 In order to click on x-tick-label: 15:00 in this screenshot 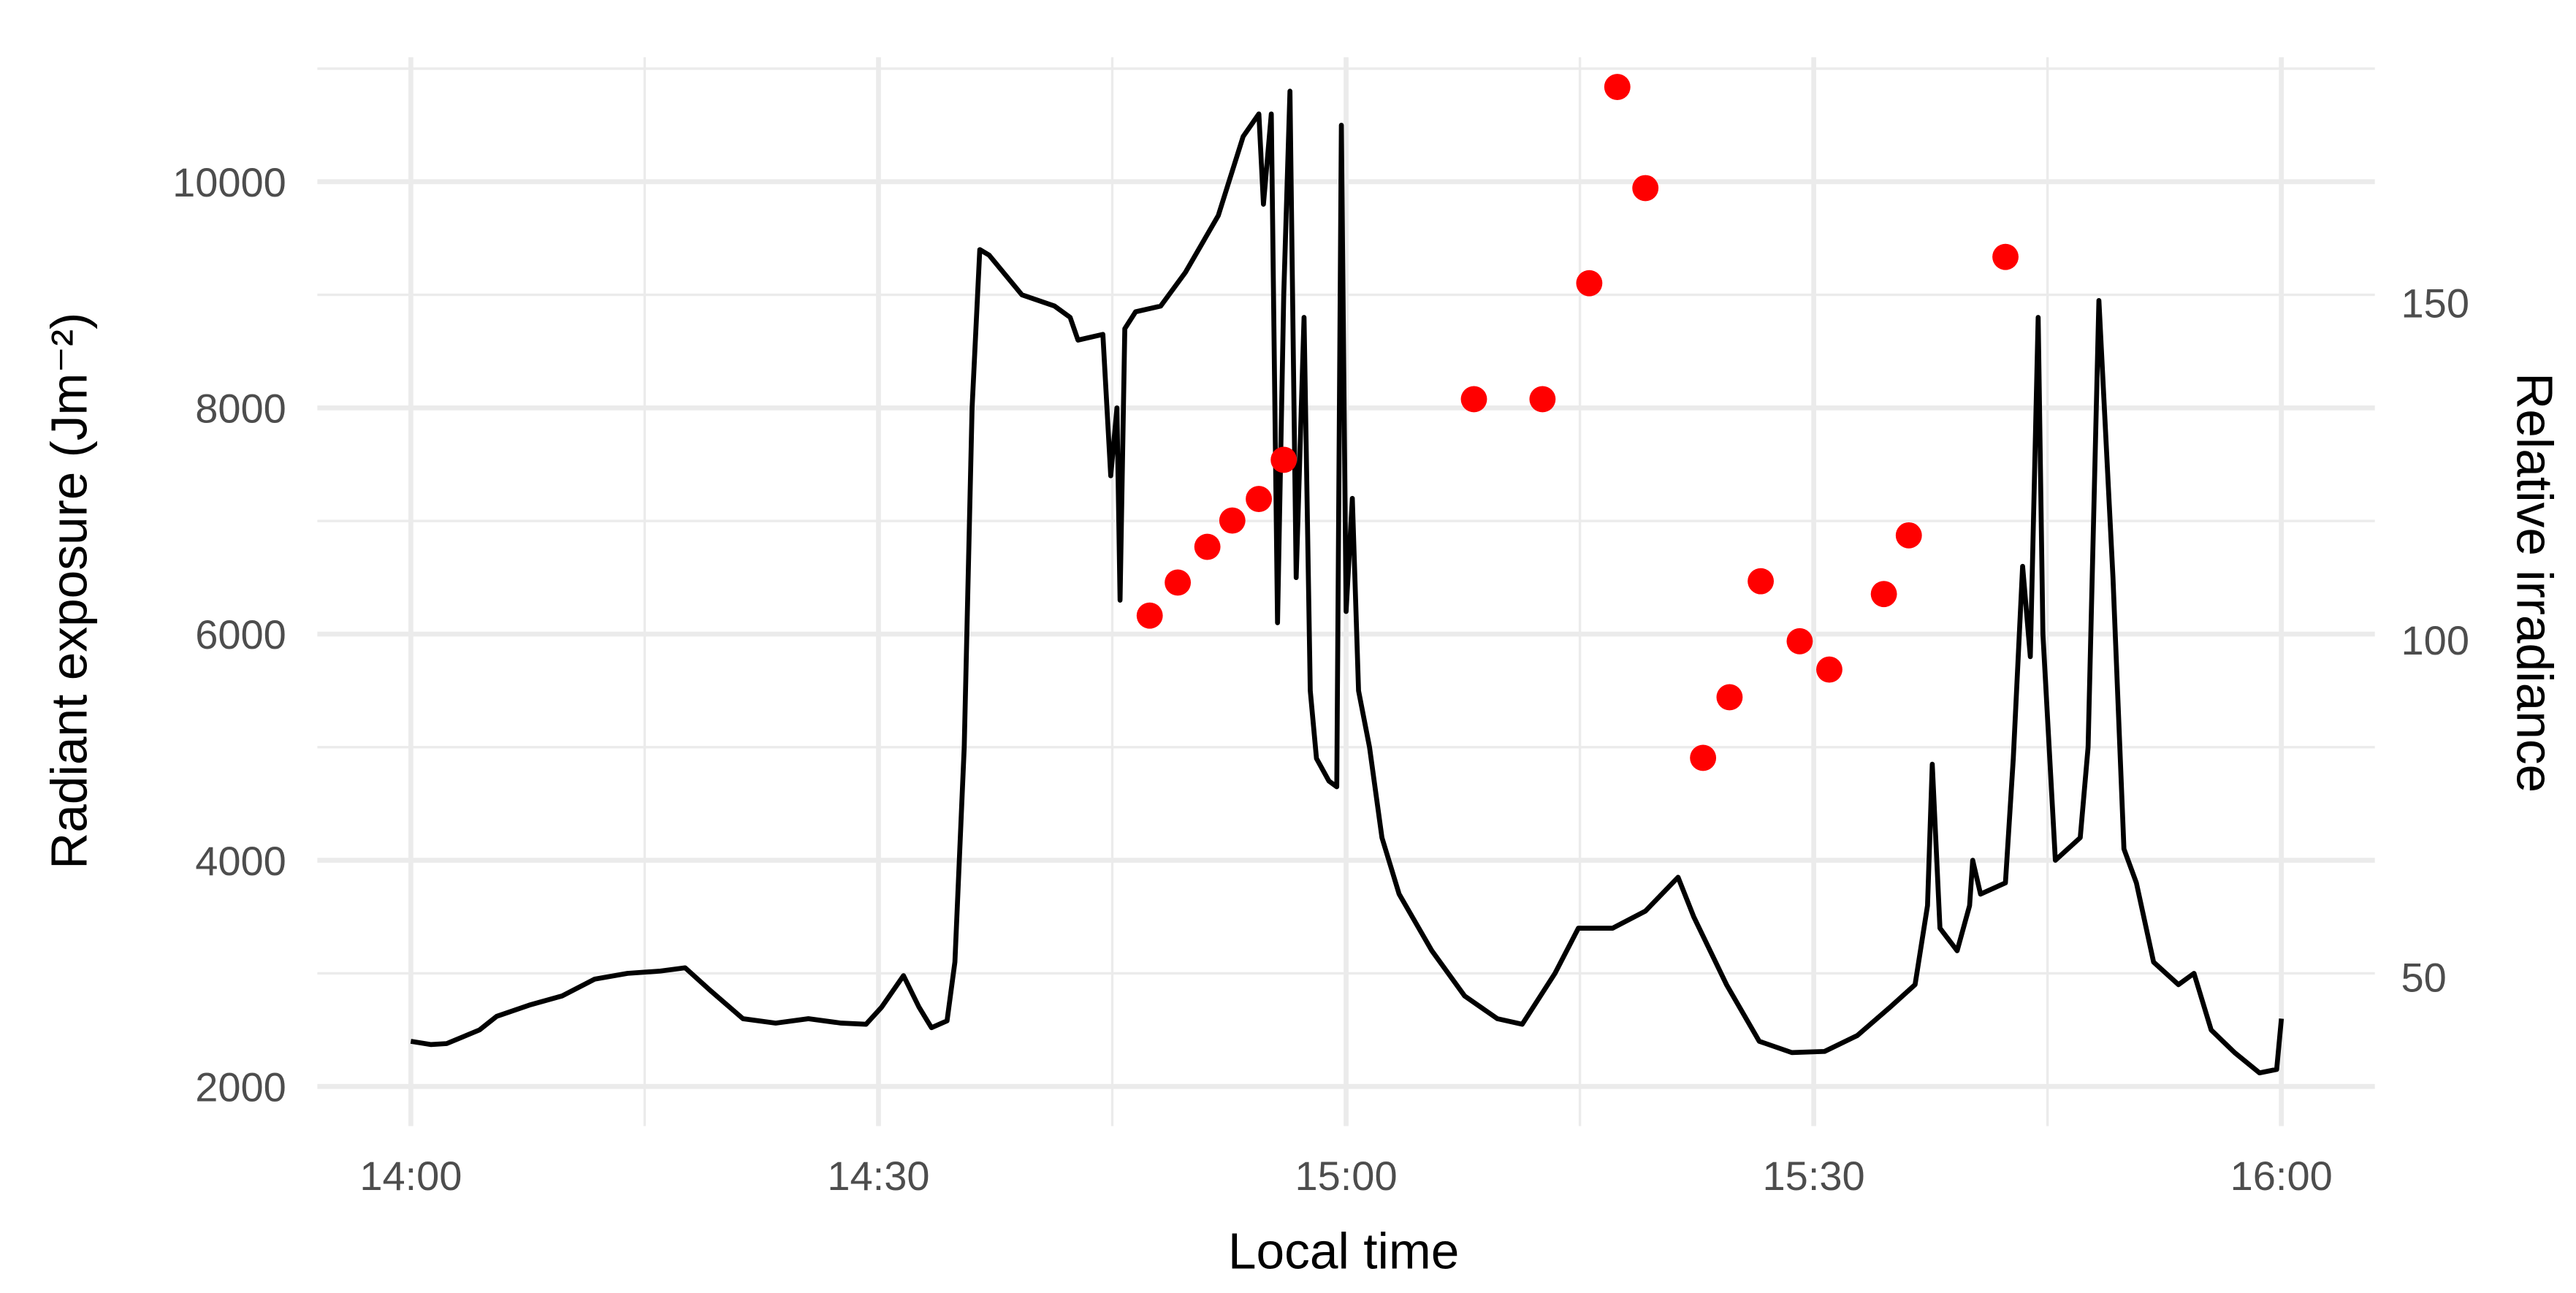, I will do `click(1346, 1176)`.